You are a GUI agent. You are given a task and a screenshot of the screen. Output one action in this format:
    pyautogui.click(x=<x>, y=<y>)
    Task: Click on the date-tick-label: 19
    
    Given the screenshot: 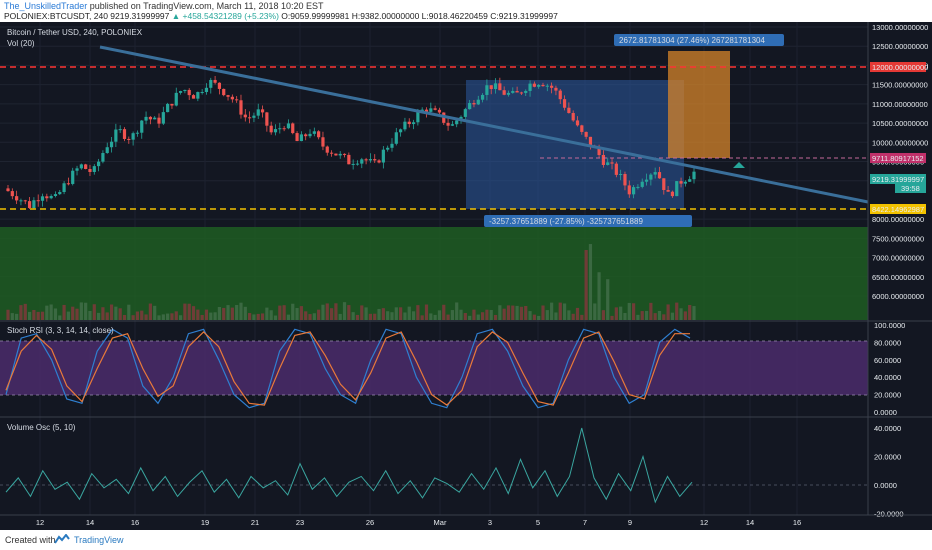 What is the action you would take?
    pyautogui.click(x=205, y=522)
    